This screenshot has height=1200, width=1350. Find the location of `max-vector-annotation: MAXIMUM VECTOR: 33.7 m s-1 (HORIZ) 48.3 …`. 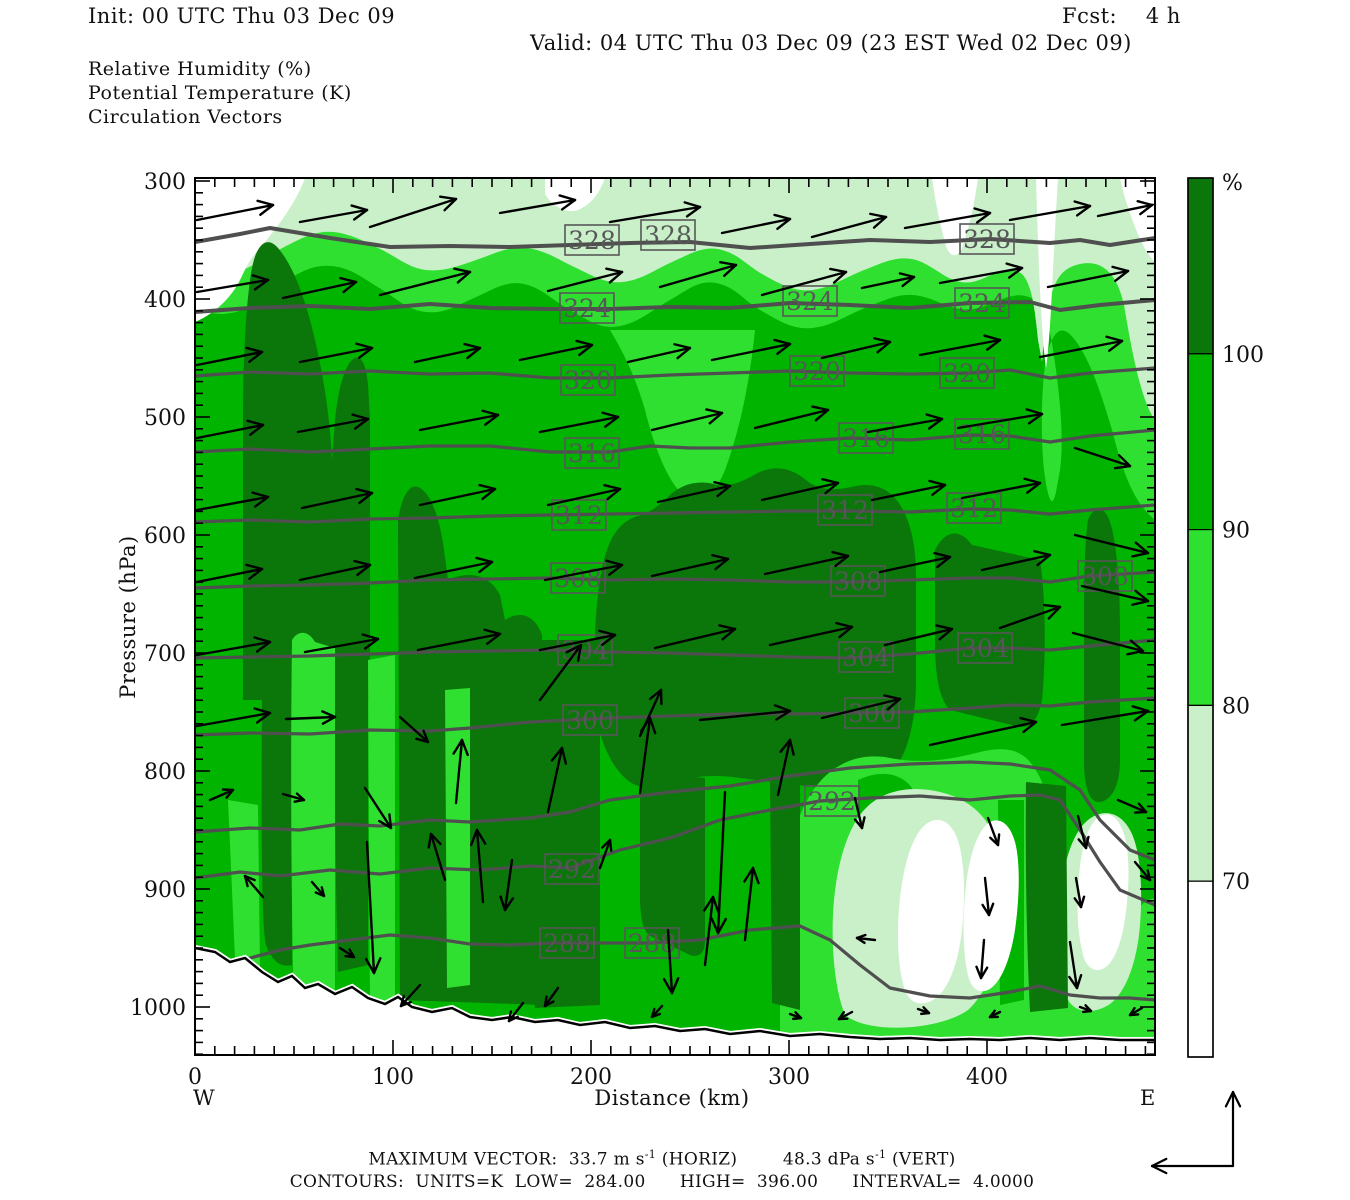

max-vector-annotation: MAXIMUM VECTOR: 33.7 m s-1 (HORIZ) 48.3 … is located at coordinates (661, 1159).